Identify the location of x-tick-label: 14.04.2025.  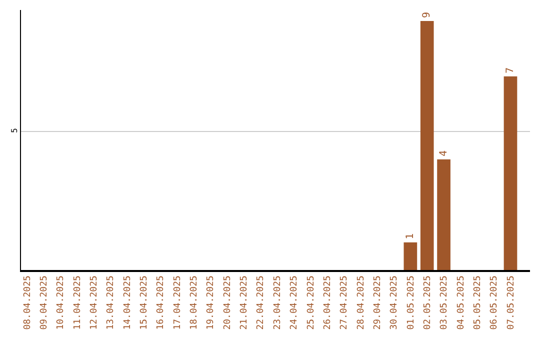
(127, 303).